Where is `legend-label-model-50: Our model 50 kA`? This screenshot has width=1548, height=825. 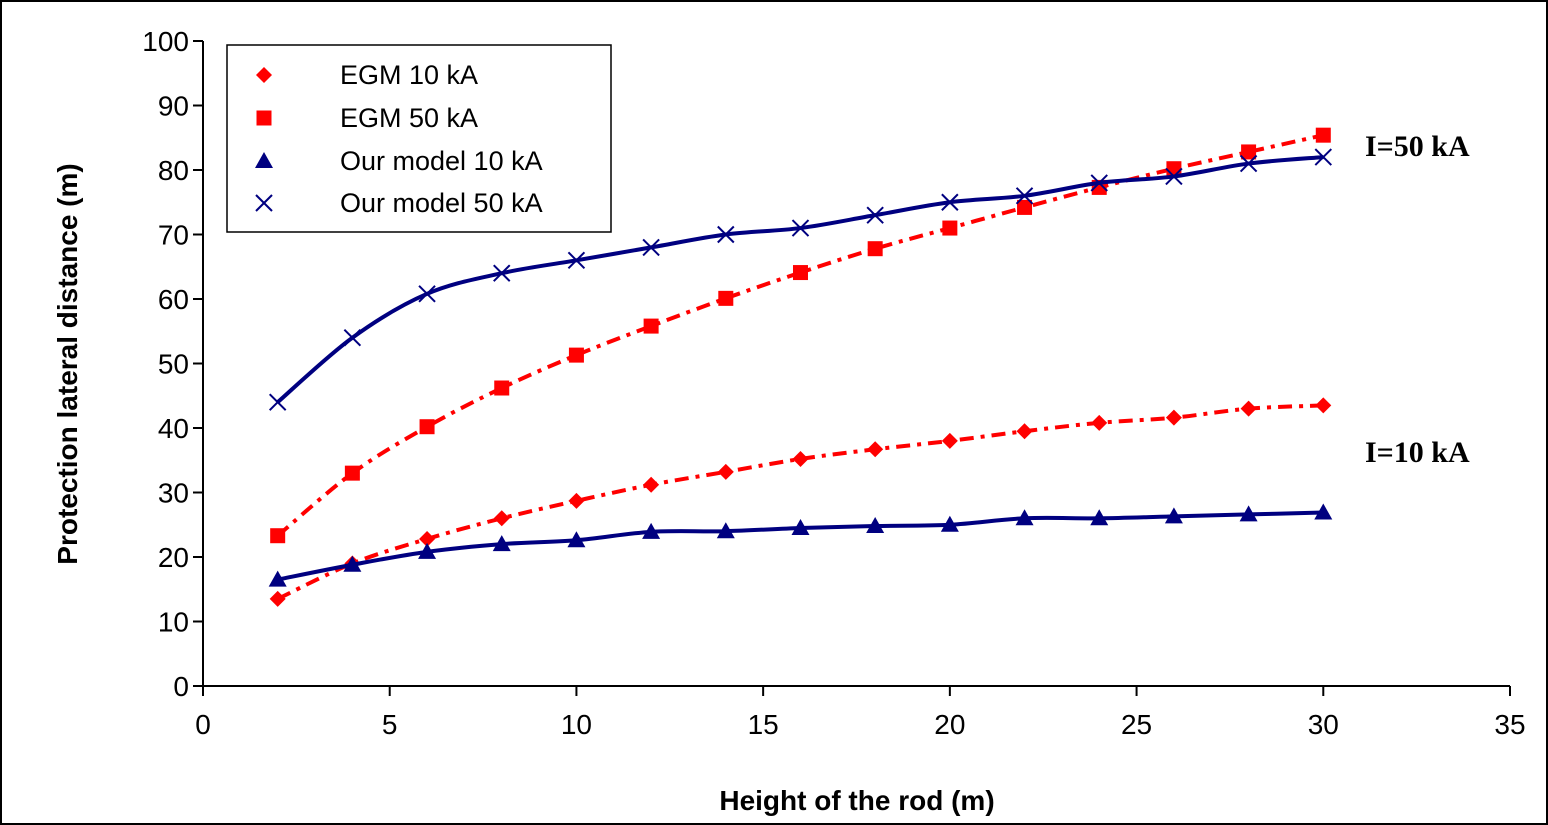 legend-label-model-50: Our model 50 kA is located at coordinates (441, 203).